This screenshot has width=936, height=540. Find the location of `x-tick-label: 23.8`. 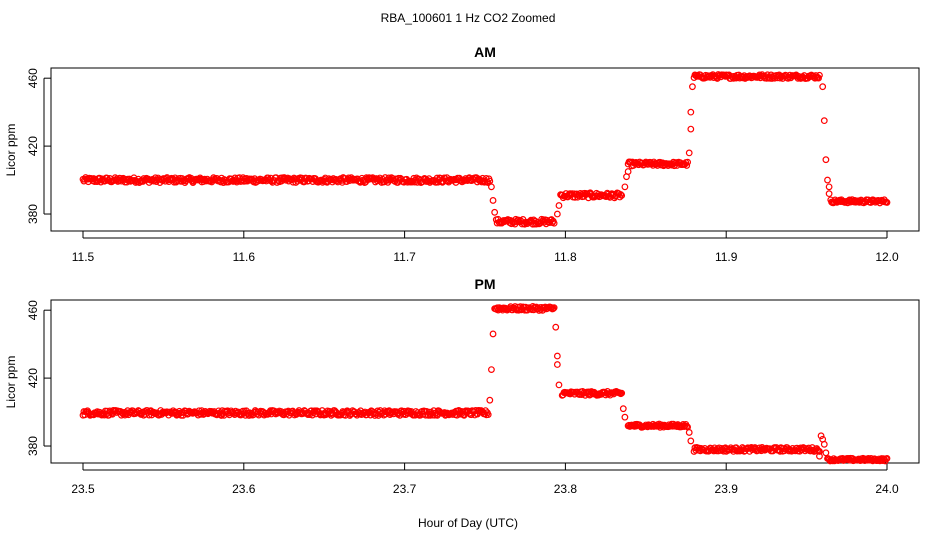

x-tick-label: 23.8 is located at coordinates (566, 489).